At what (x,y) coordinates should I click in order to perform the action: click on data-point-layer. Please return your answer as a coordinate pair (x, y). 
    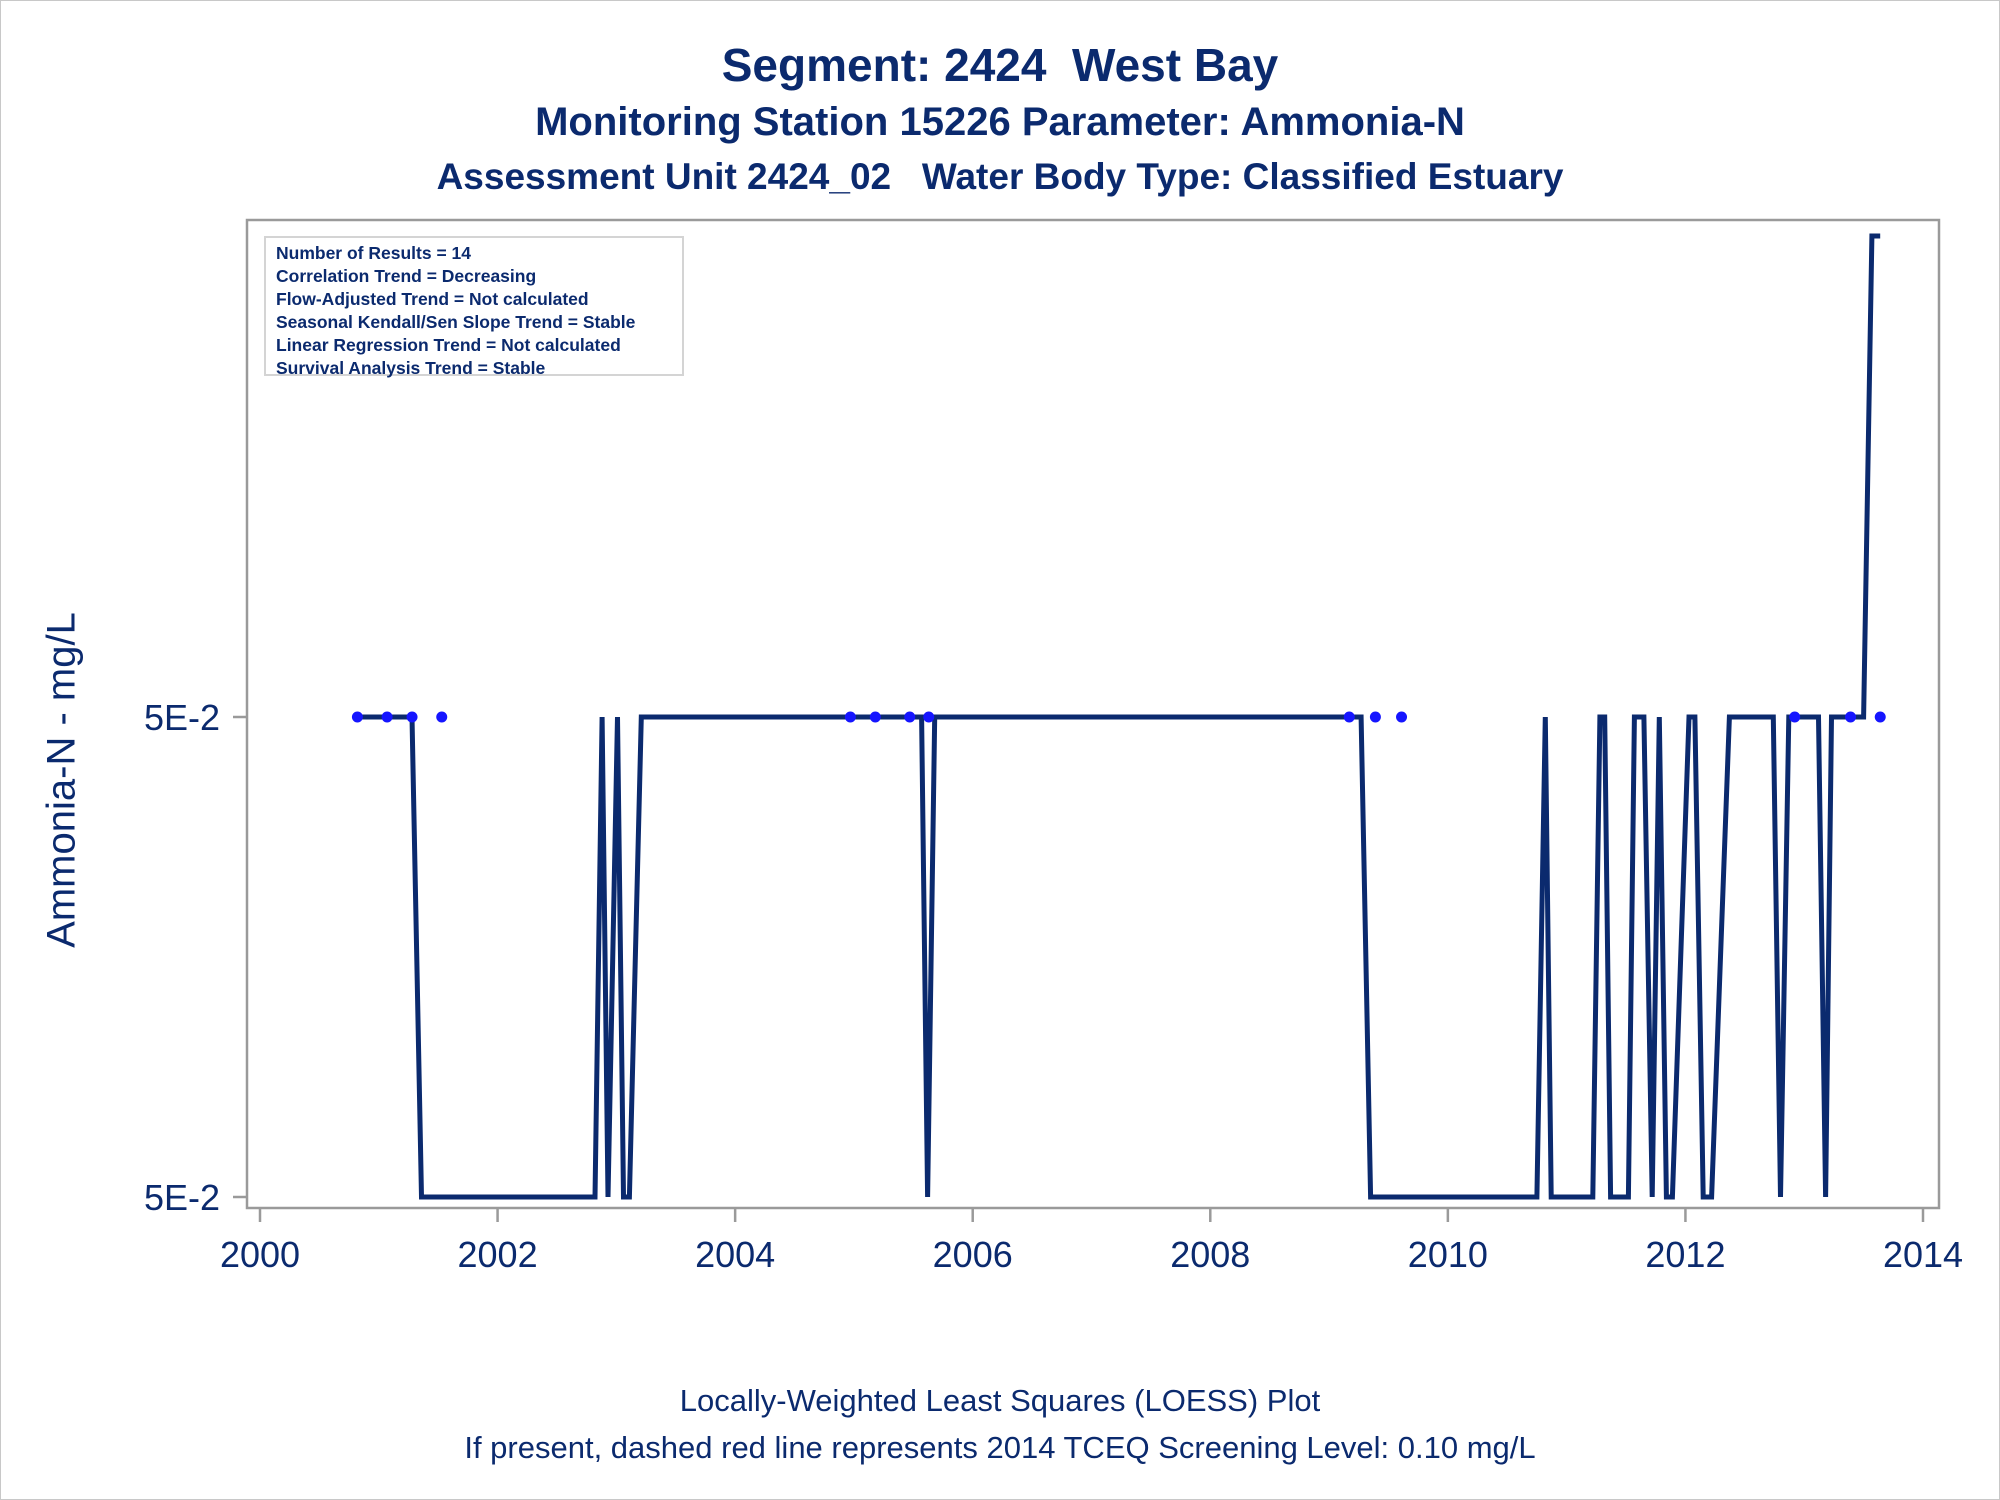
    Looking at the image, I should click on (1118, 717).